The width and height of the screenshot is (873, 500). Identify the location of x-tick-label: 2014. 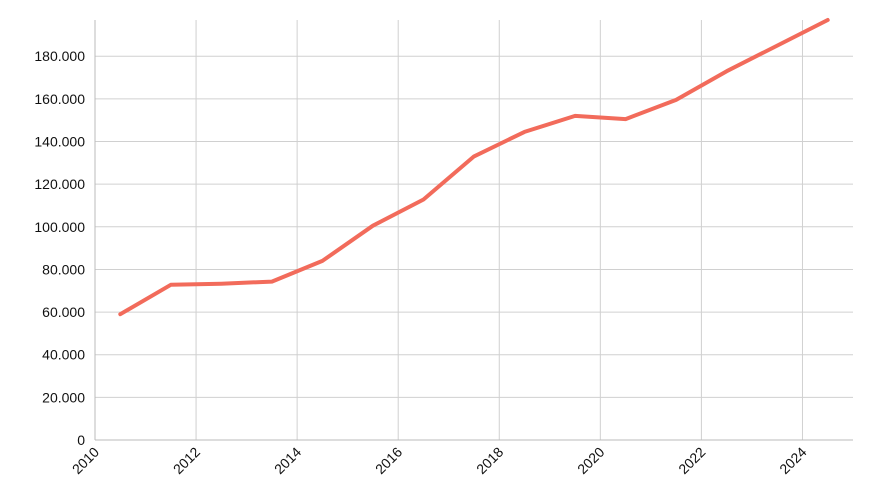
(287, 460).